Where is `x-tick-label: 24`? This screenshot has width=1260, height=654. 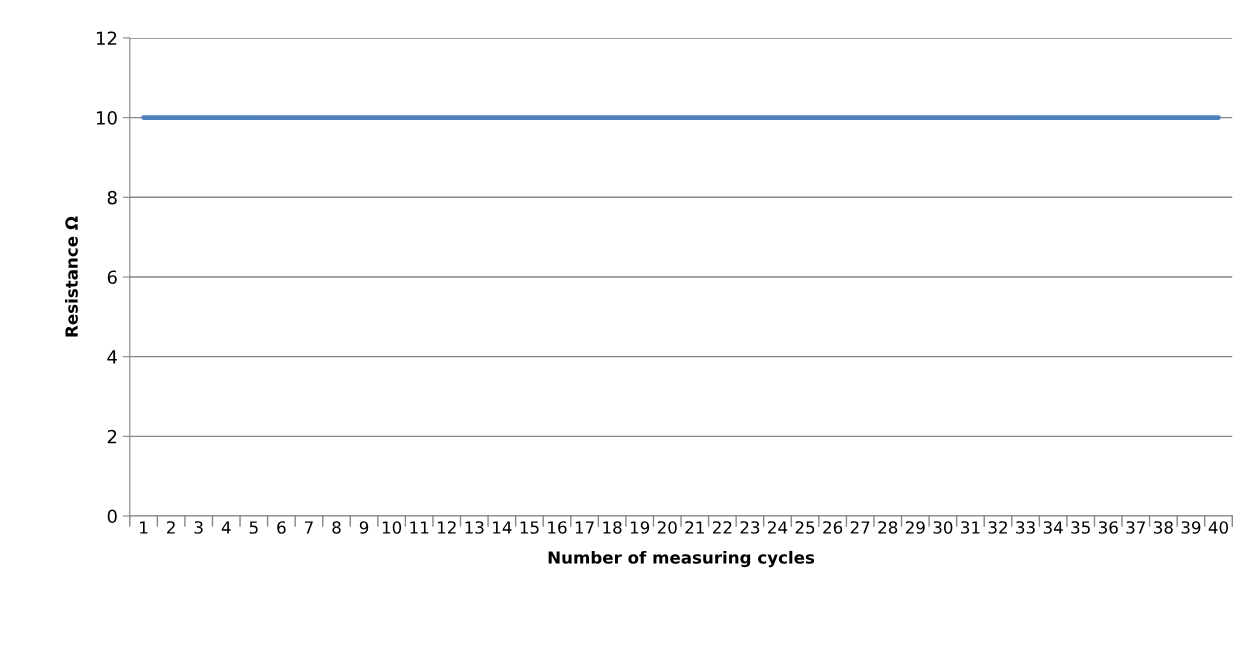
x-tick-label: 24 is located at coordinates (778, 527).